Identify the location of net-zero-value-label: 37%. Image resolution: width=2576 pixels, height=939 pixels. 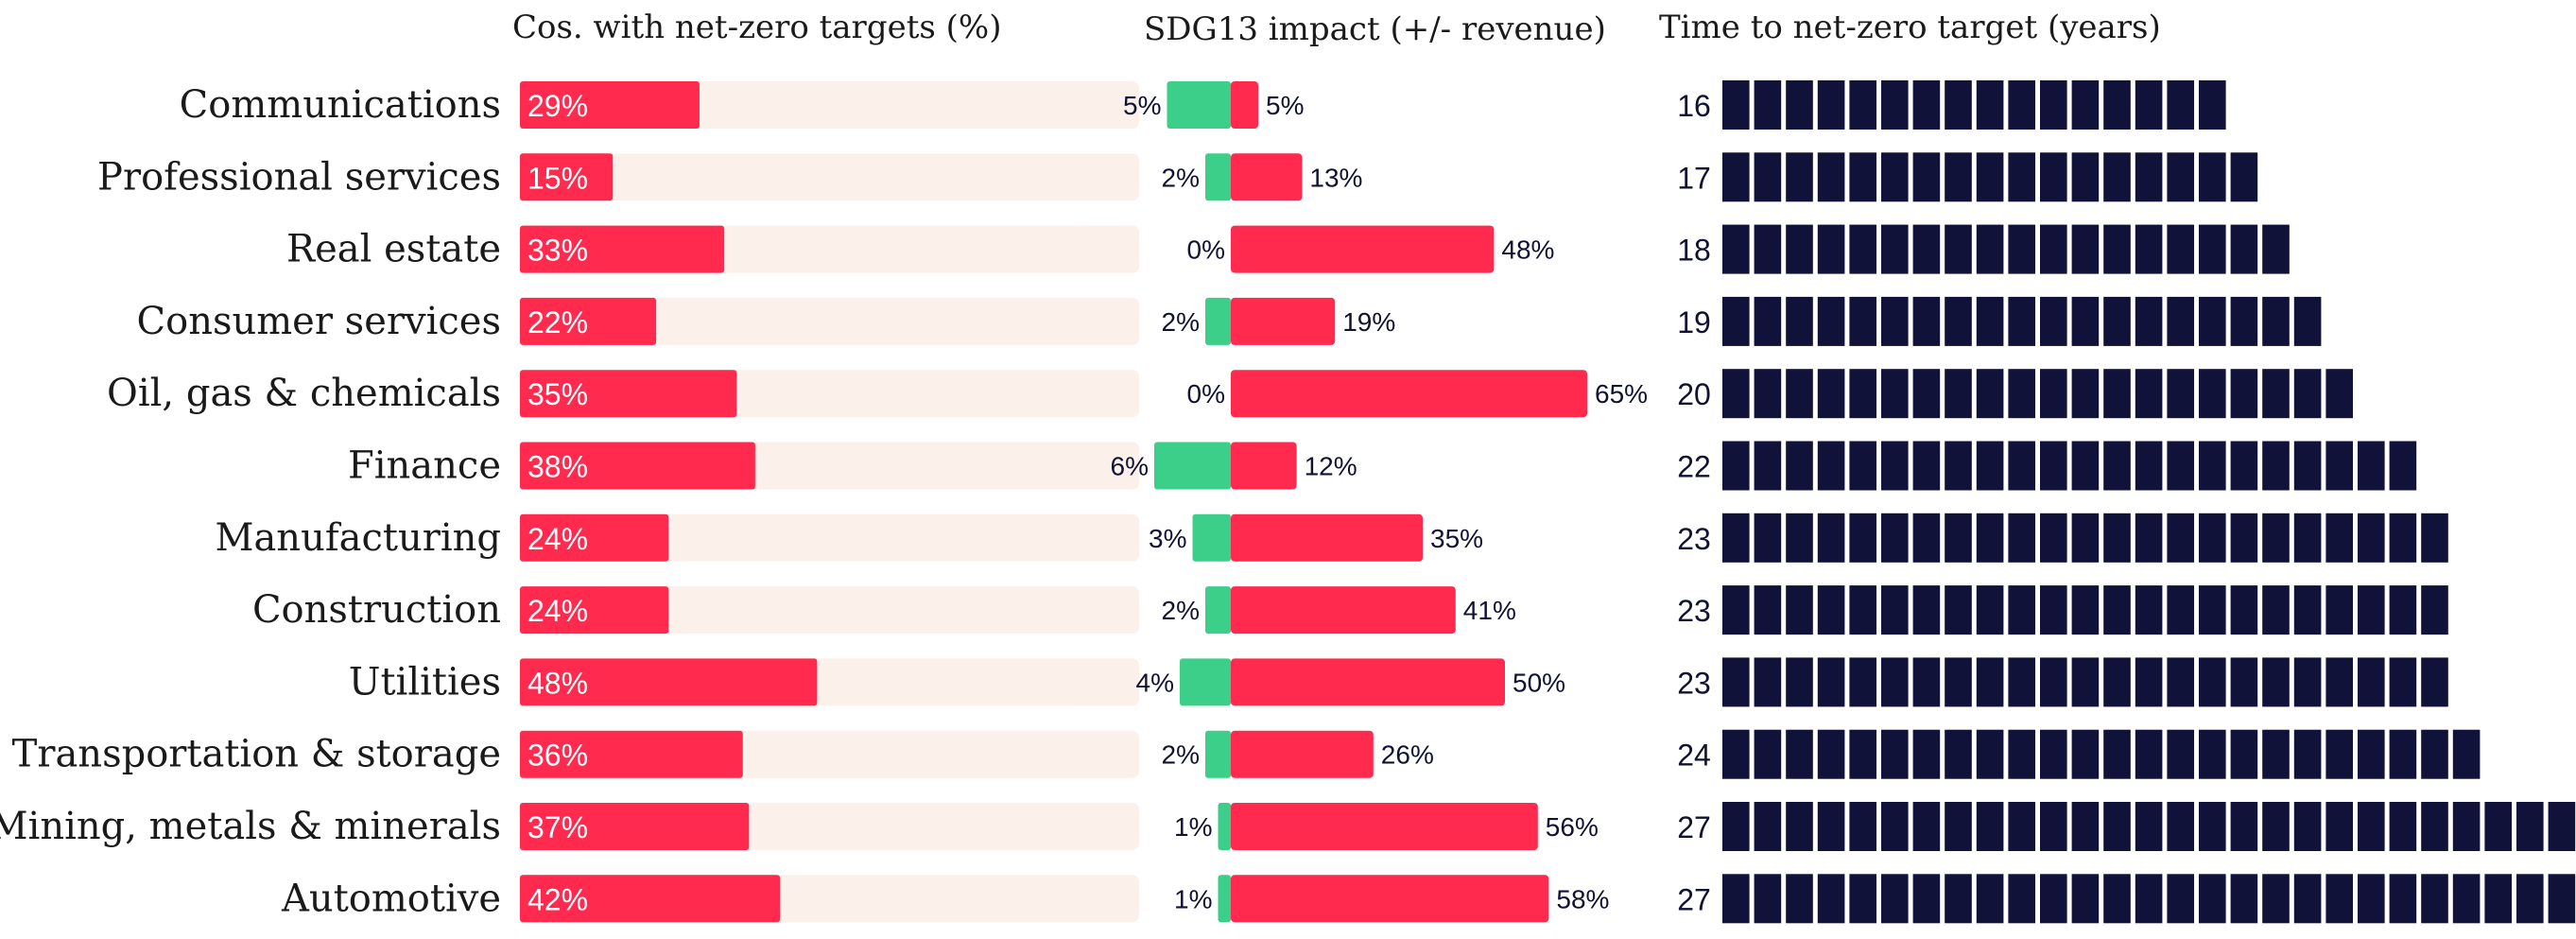
(557, 827).